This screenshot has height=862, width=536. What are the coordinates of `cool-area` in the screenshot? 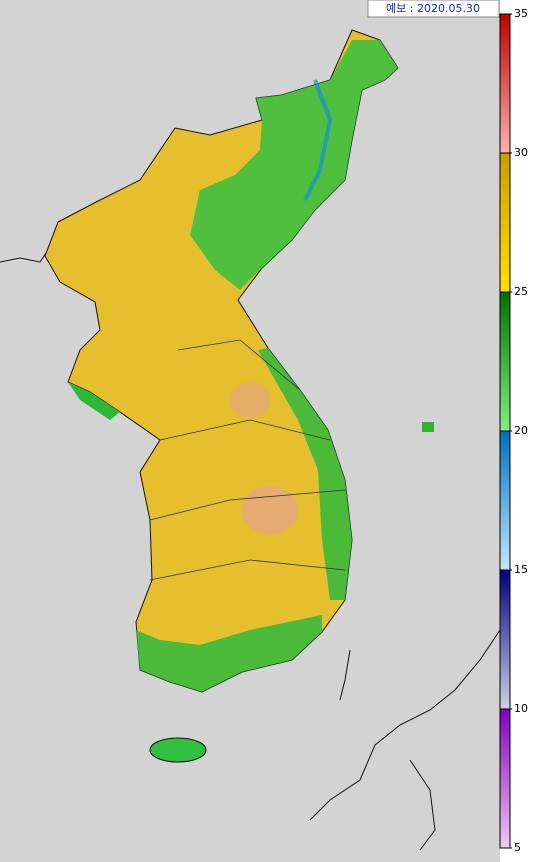 It's located at (318, 140).